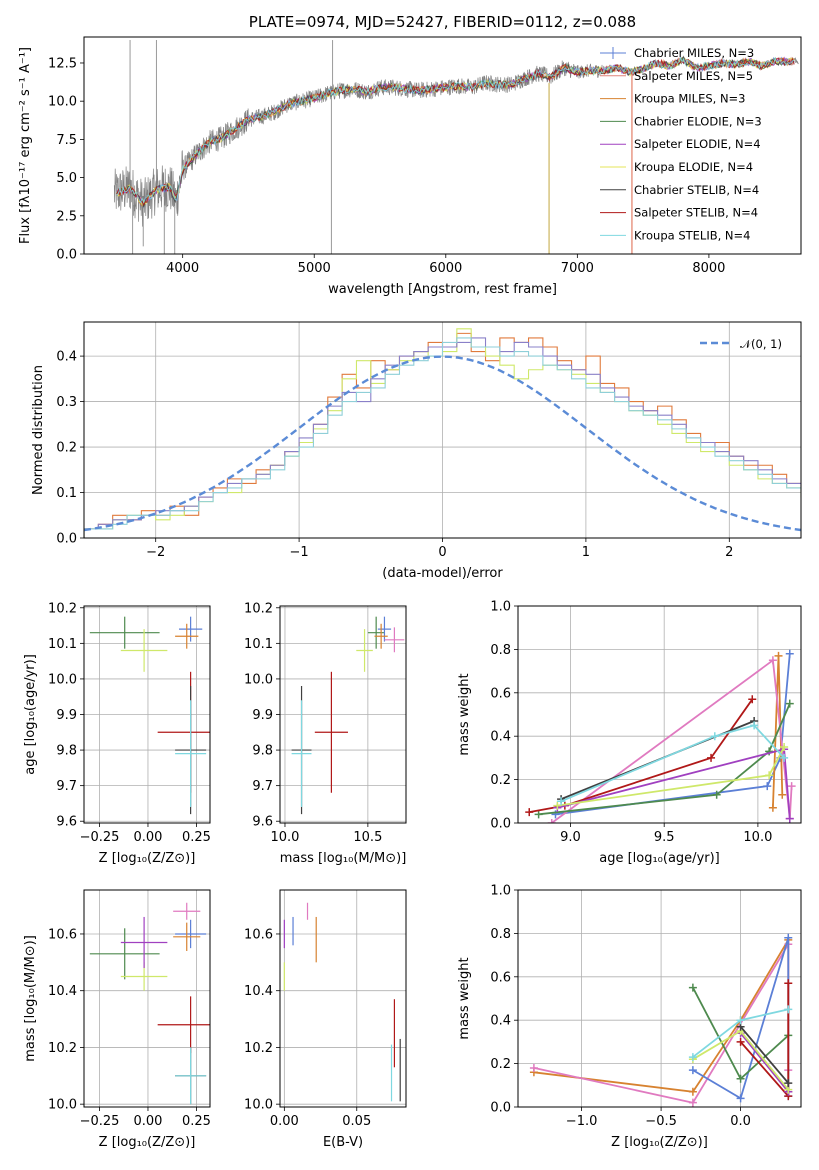 The width and height of the screenshot is (819, 1170). I want to click on y-tick-label: 10.6, so click(258, 934).